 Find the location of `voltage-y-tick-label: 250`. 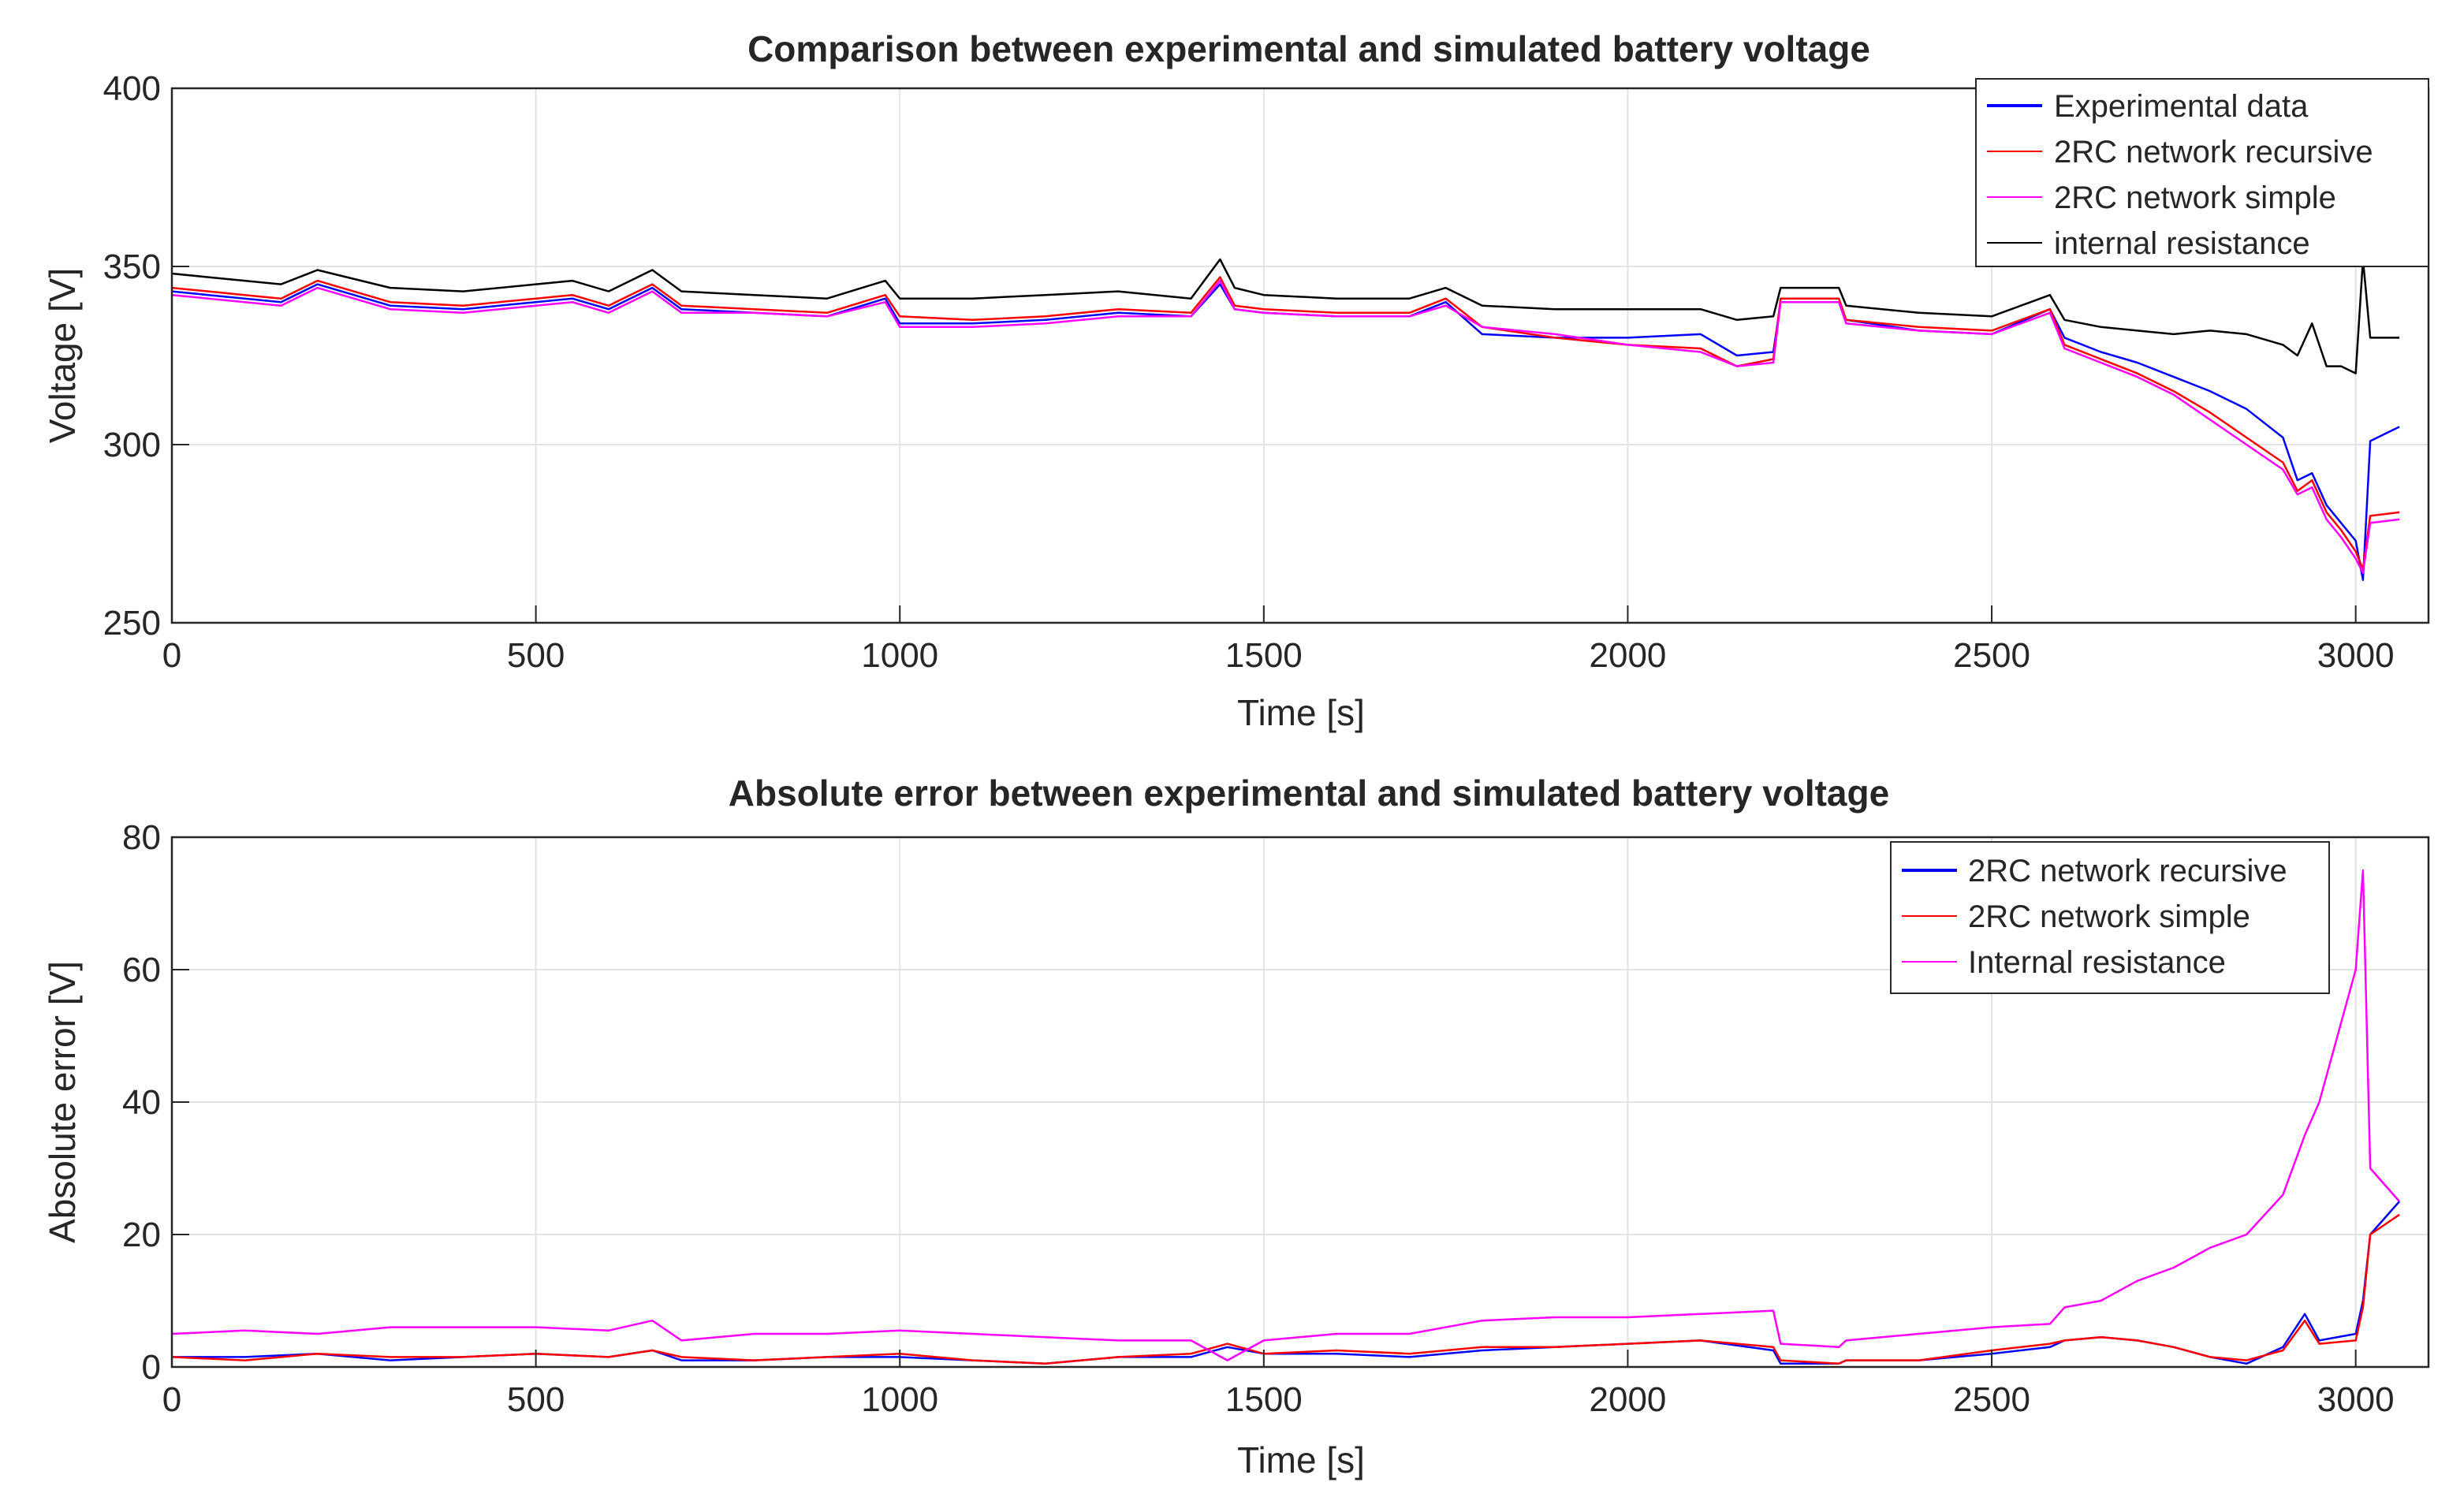

voltage-y-tick-label: 250 is located at coordinates (132, 623).